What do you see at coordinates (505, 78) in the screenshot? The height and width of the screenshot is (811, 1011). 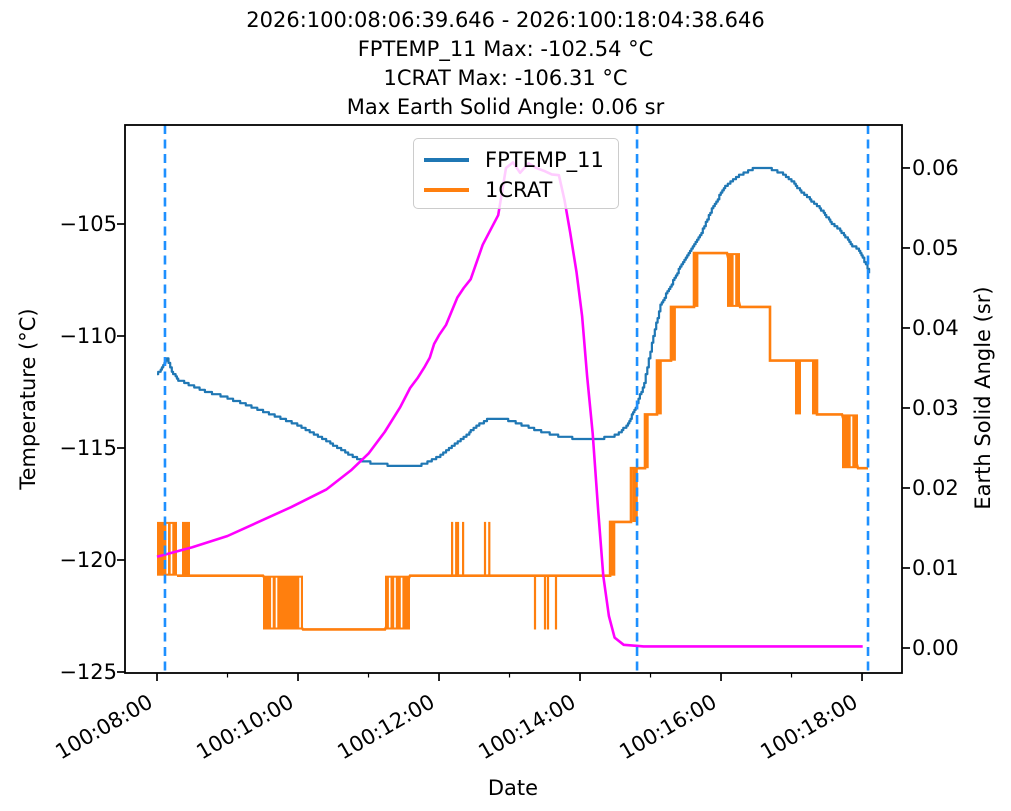 I see `title-line-1crat-max: 1CRAT Max: -106.31 °C` at bounding box center [505, 78].